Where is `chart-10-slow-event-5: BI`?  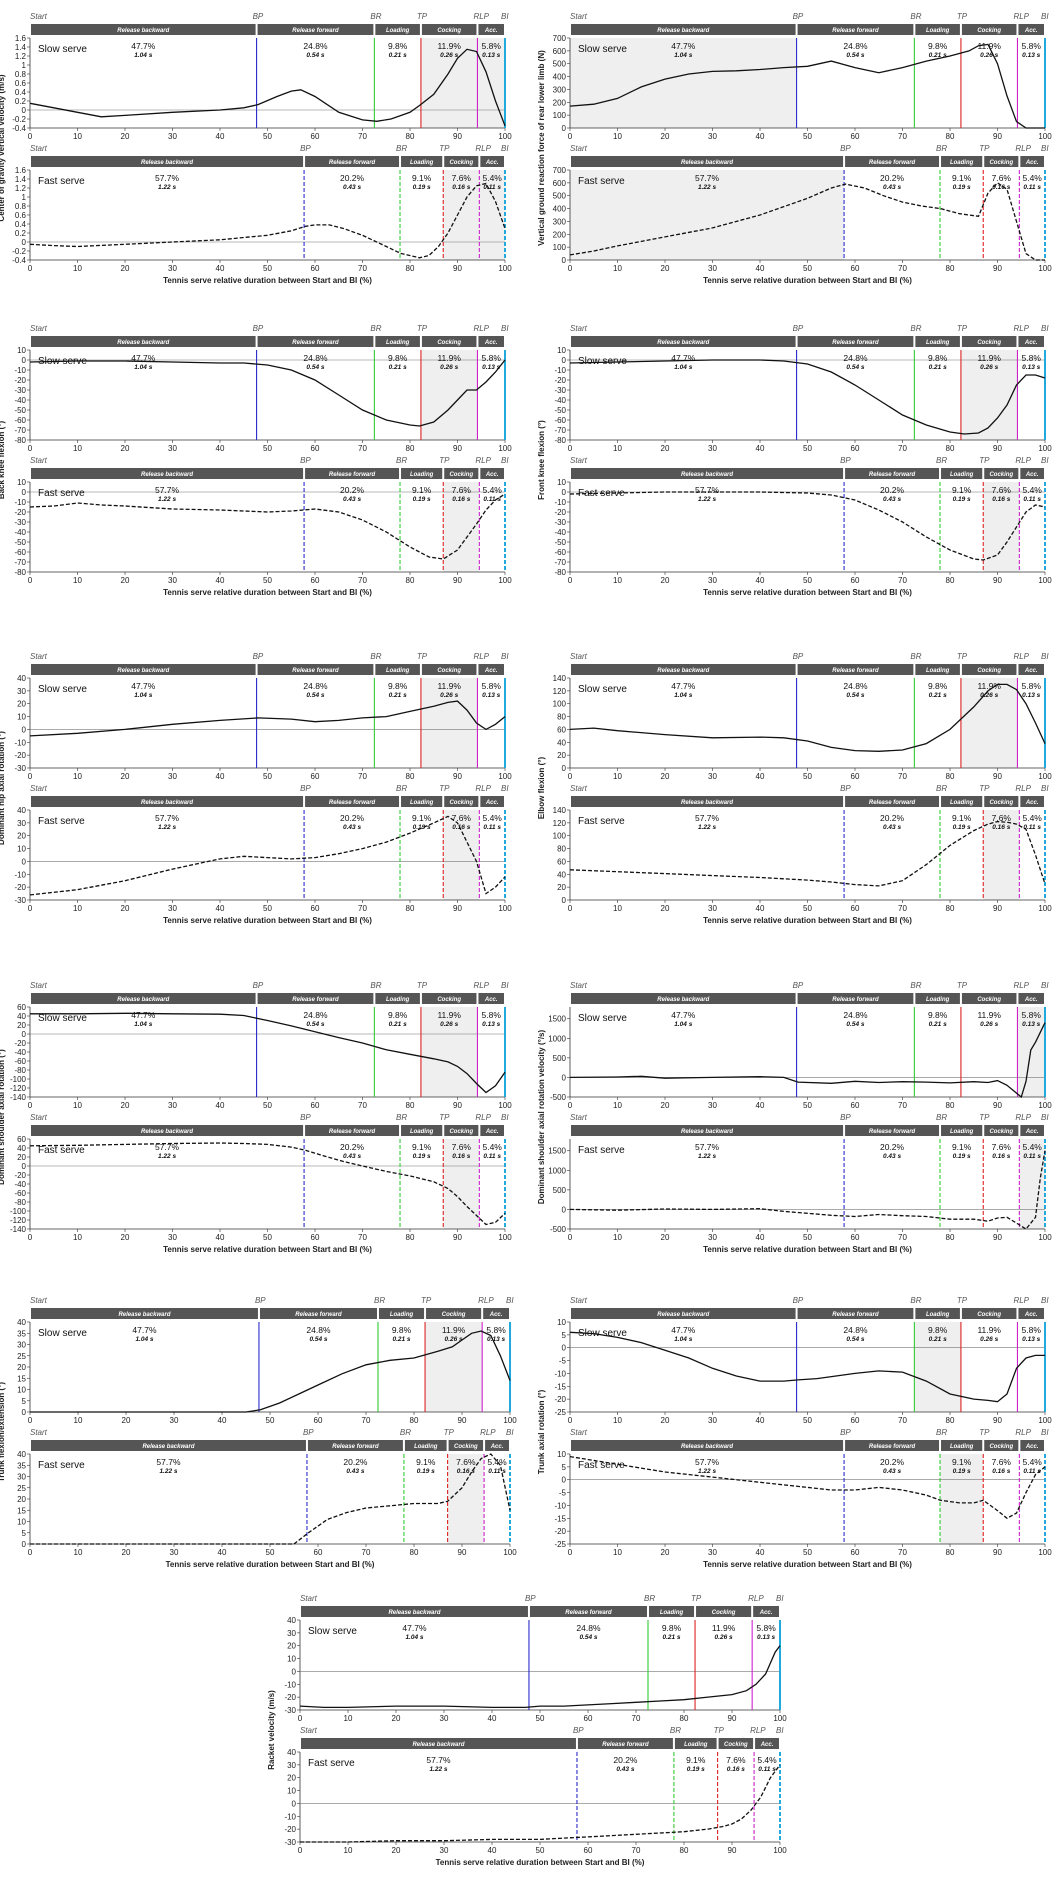
chart-10-slow-event-5: BI is located at coordinates (780, 1598).